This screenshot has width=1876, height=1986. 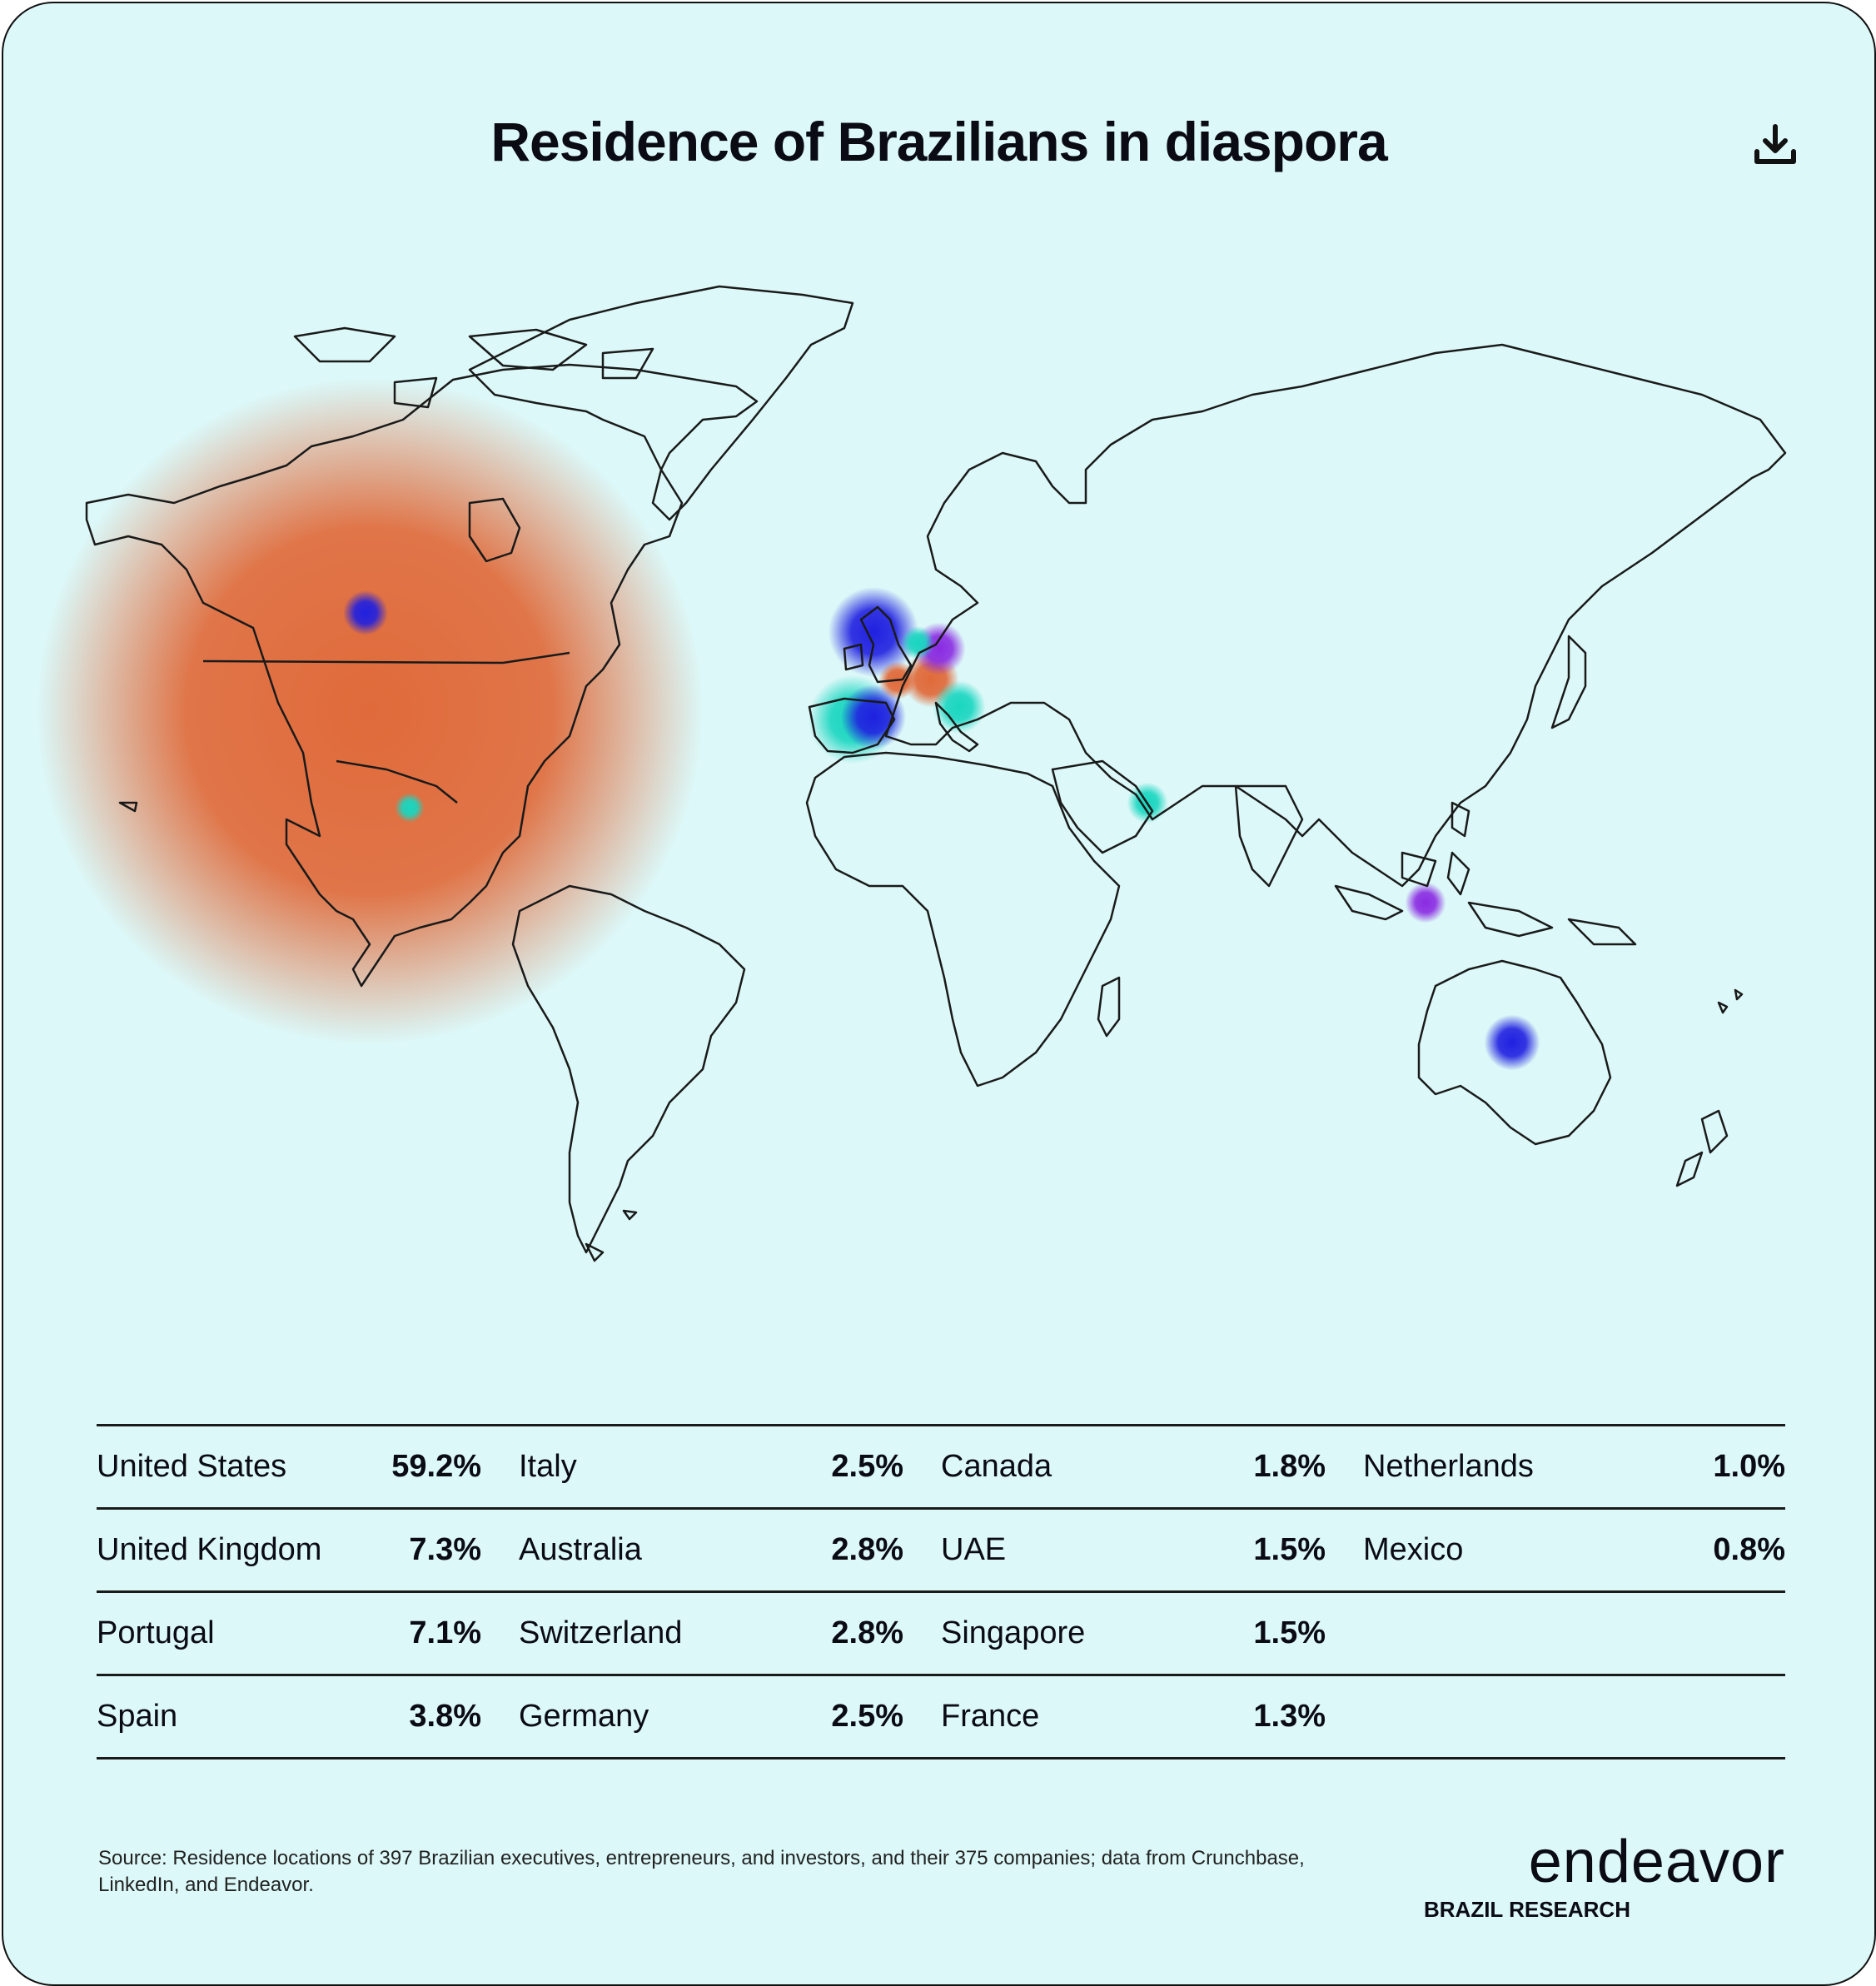 I want to click on us-canada-border, so click(x=386, y=657).